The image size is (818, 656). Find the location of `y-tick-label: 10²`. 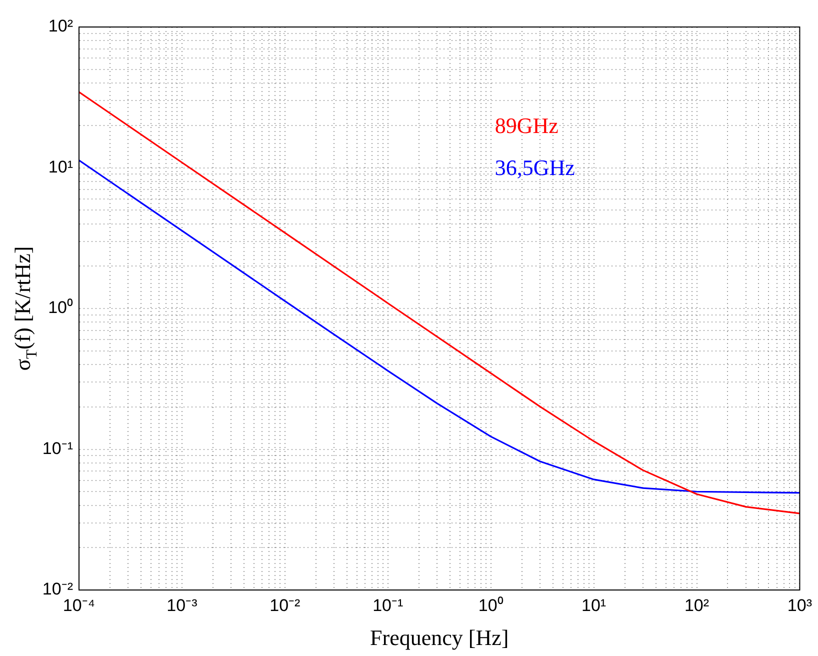

y-tick-label: 10² is located at coordinates (61, 26).